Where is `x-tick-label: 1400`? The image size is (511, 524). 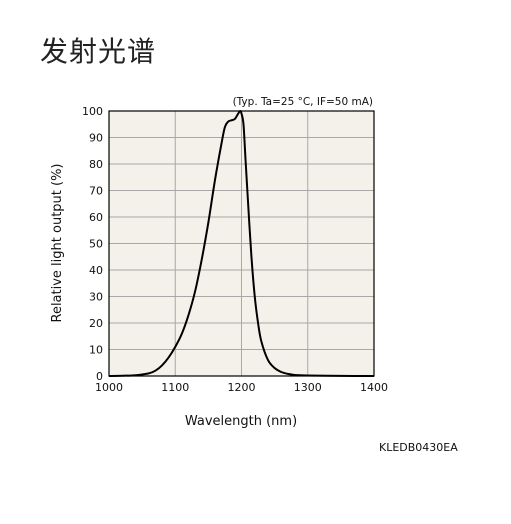 x-tick-label: 1400 is located at coordinates (374, 387).